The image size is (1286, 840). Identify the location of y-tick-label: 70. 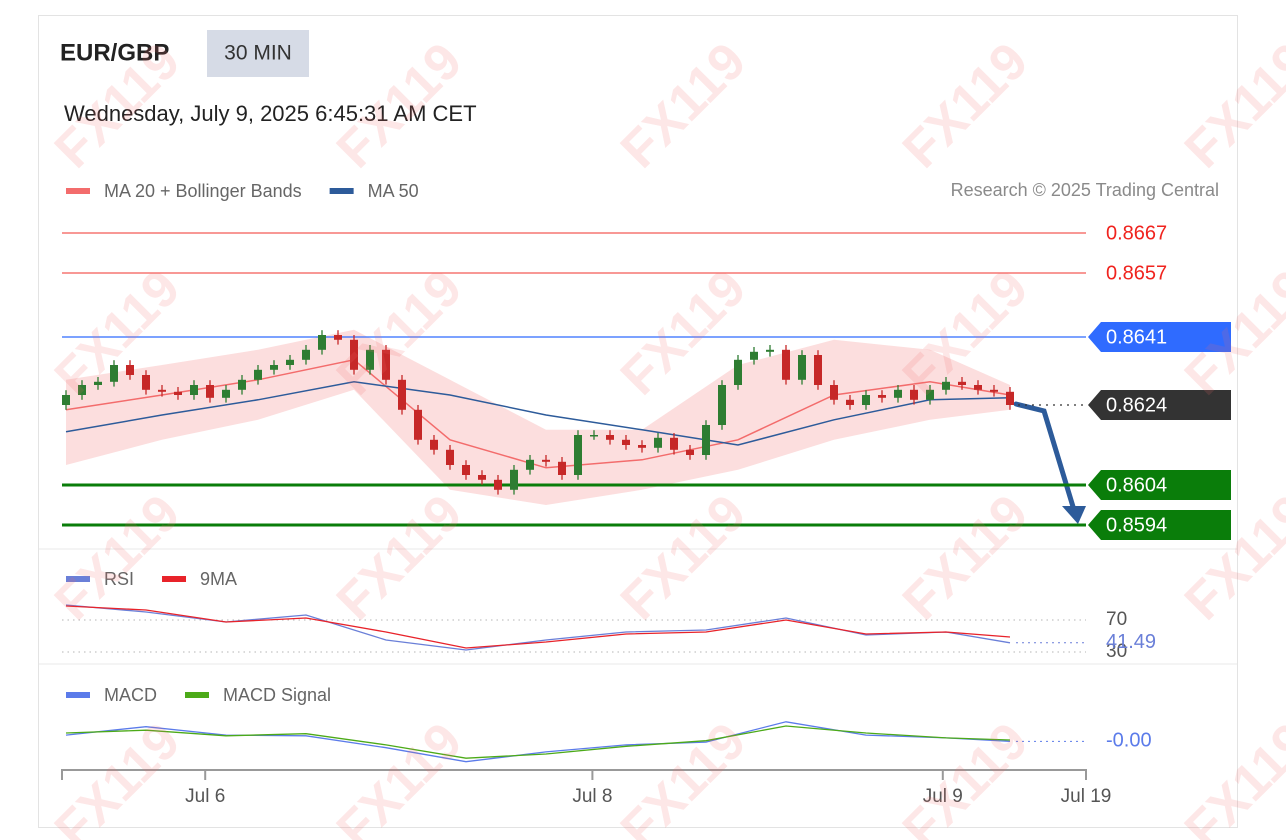
(1116, 619).